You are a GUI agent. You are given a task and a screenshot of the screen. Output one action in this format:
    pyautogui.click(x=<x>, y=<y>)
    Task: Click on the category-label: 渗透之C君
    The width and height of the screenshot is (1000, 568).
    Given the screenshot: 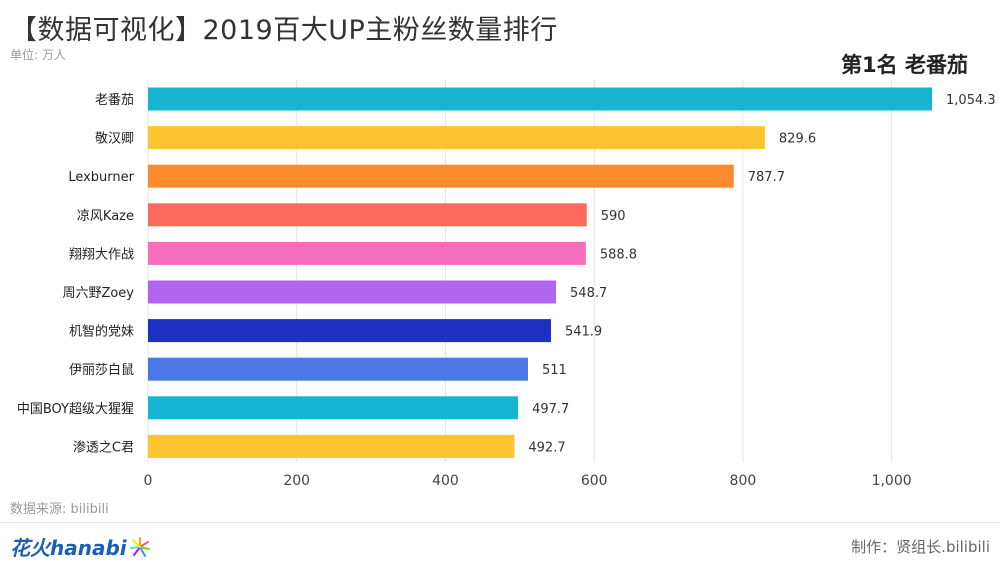 What is the action you would take?
    pyautogui.click(x=103, y=447)
    